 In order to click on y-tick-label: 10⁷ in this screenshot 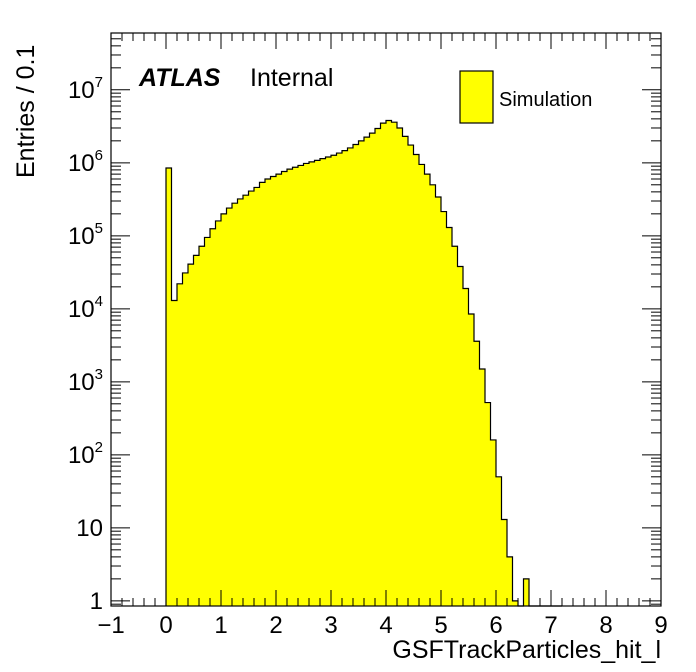, I will do `click(85, 89)`.